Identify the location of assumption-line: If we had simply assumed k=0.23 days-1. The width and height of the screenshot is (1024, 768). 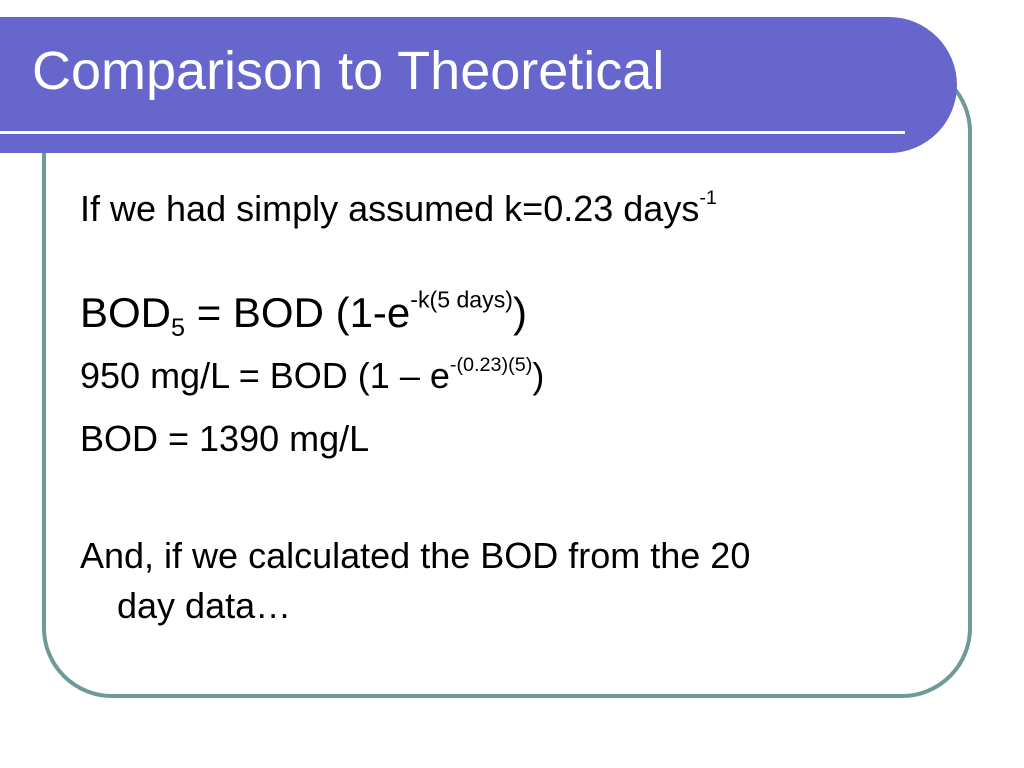
(398, 208).